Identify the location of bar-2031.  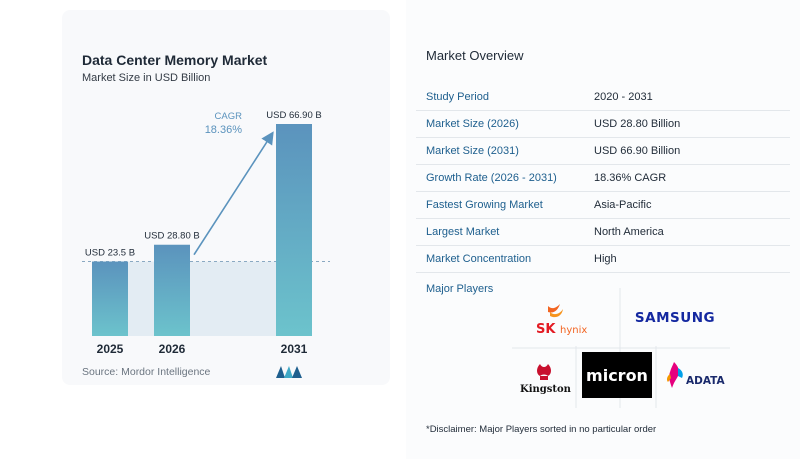
(294, 230).